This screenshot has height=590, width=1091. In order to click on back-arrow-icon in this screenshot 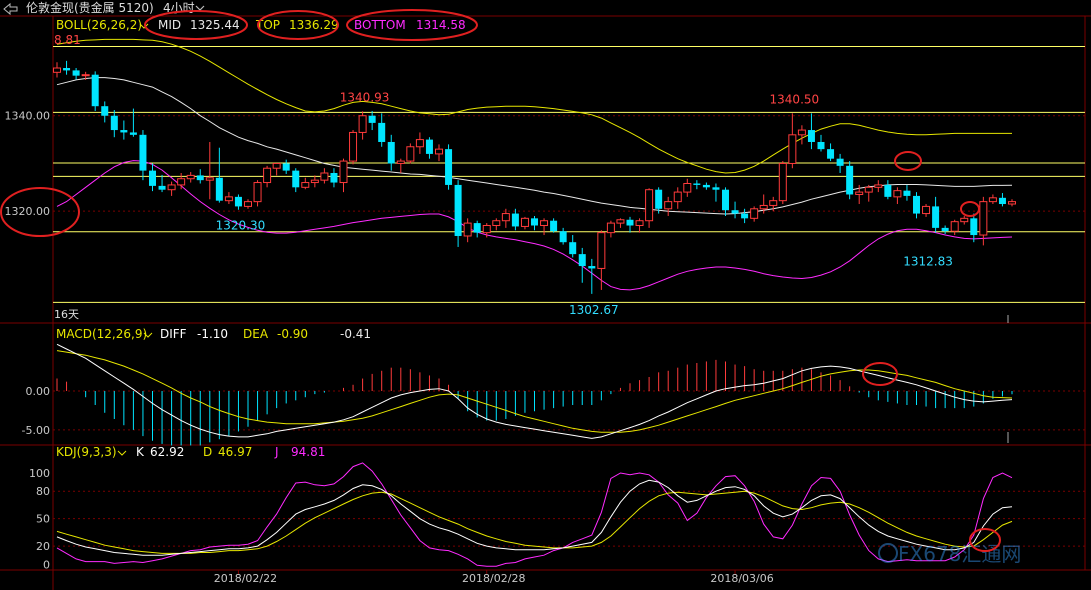, I will do `click(10, 9)`.